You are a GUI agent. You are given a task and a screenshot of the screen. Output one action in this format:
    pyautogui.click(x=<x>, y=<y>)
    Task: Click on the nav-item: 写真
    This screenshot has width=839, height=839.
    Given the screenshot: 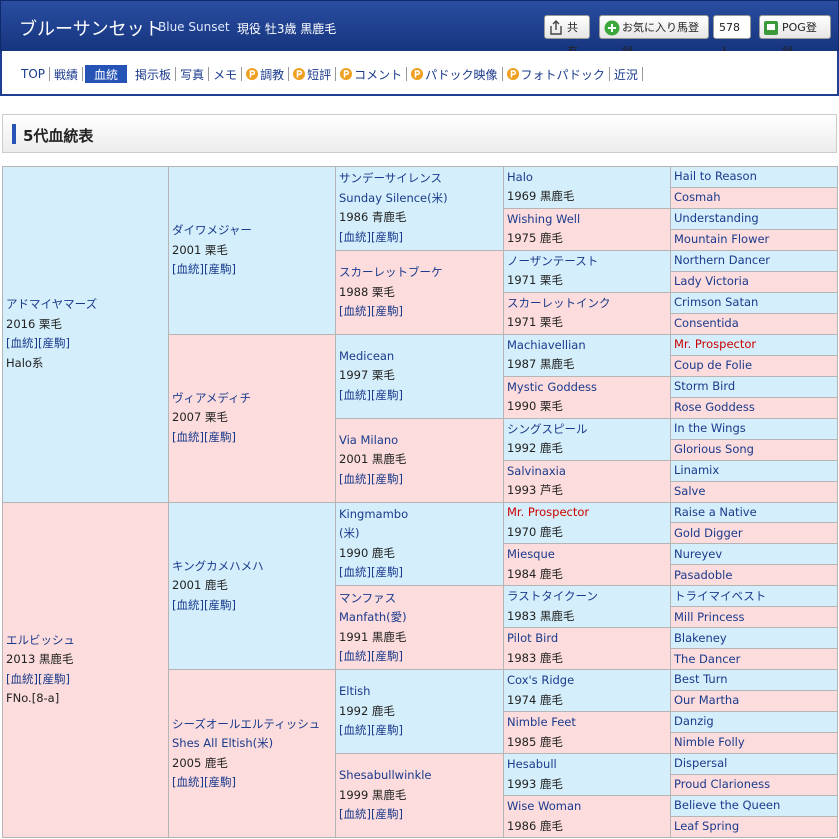 What is the action you would take?
    pyautogui.click(x=193, y=74)
    